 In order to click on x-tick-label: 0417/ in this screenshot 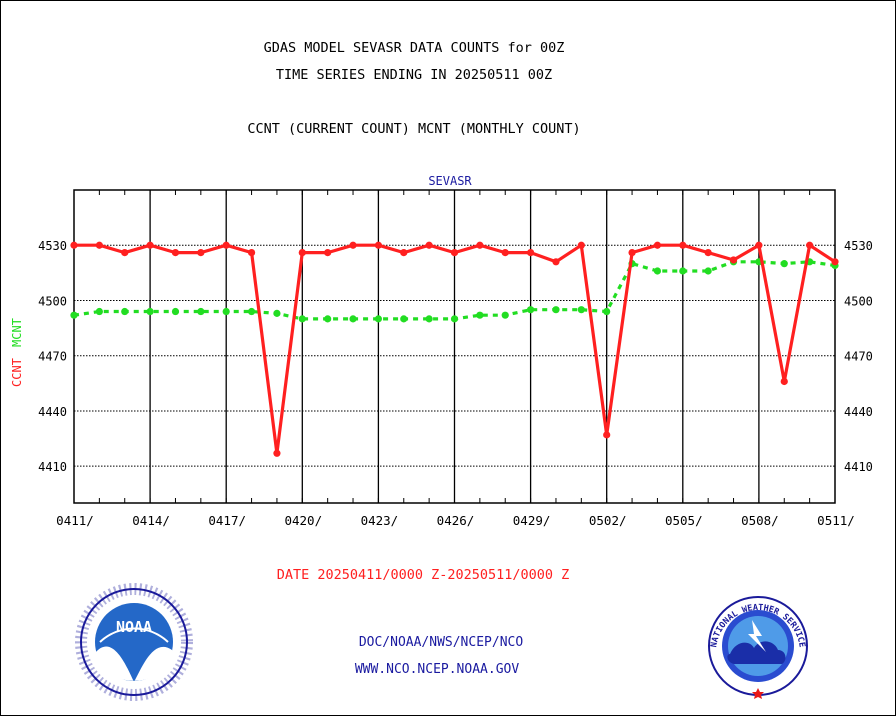, I will do `click(227, 520)`.